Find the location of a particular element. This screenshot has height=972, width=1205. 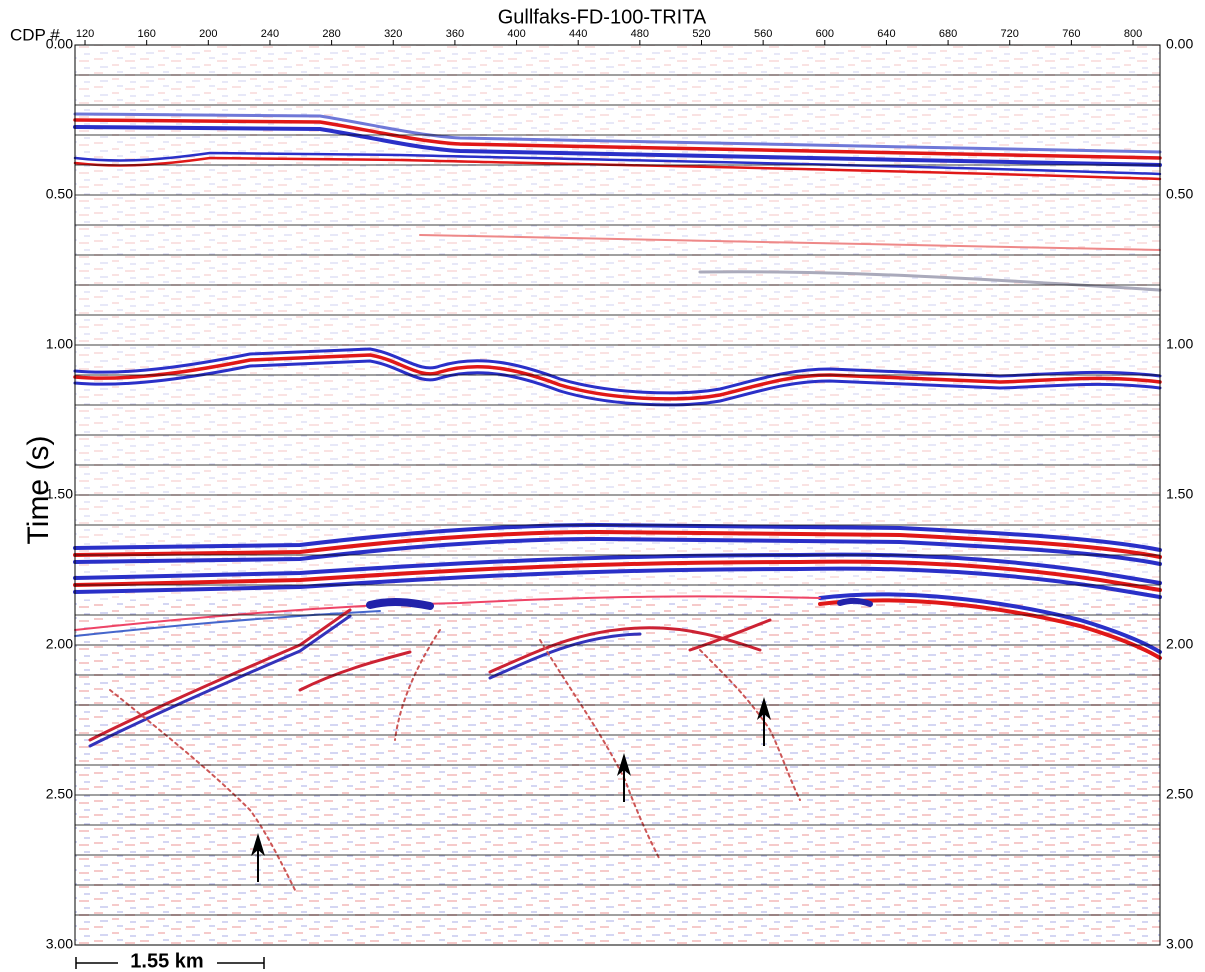

x-tick-label: 600 is located at coordinates (825, 34).